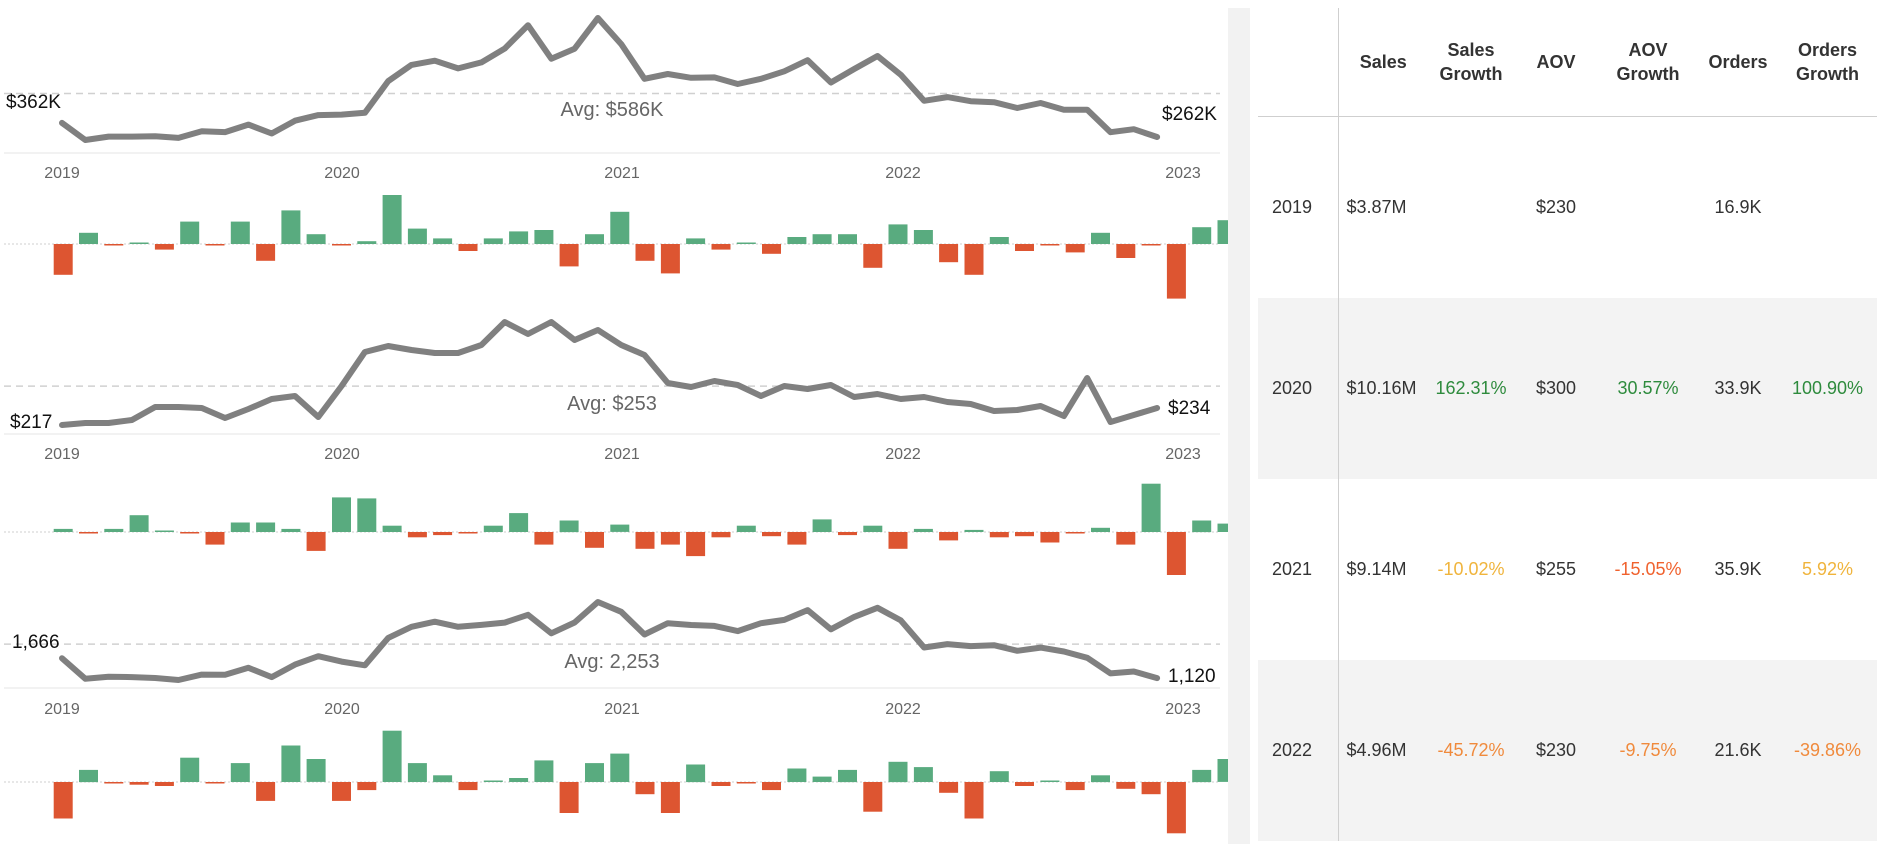 The width and height of the screenshot is (1877, 849). What do you see at coordinates (1471, 62) in the screenshot?
I see `header-sales-growth: Sales Growth` at bounding box center [1471, 62].